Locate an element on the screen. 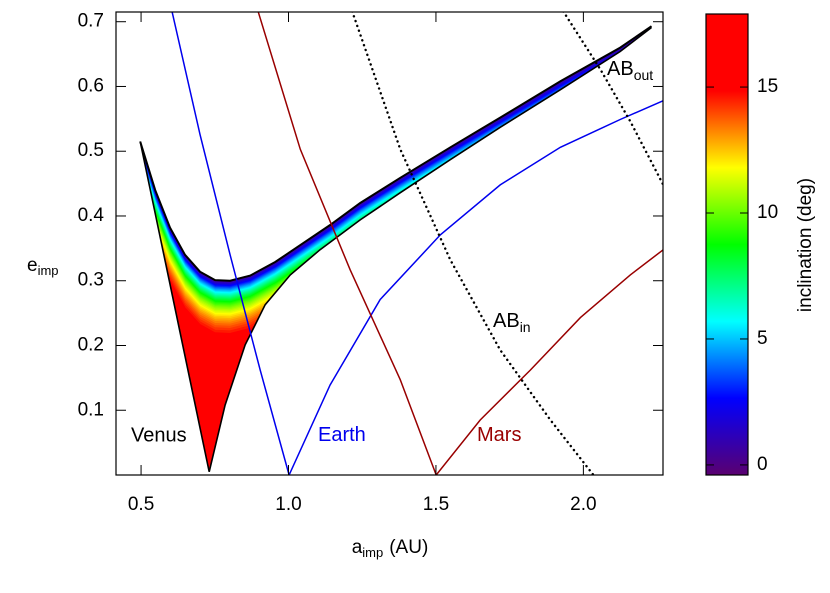 The height and width of the screenshot is (593, 830). y-tick-label: 0.3 is located at coordinates (91, 280).